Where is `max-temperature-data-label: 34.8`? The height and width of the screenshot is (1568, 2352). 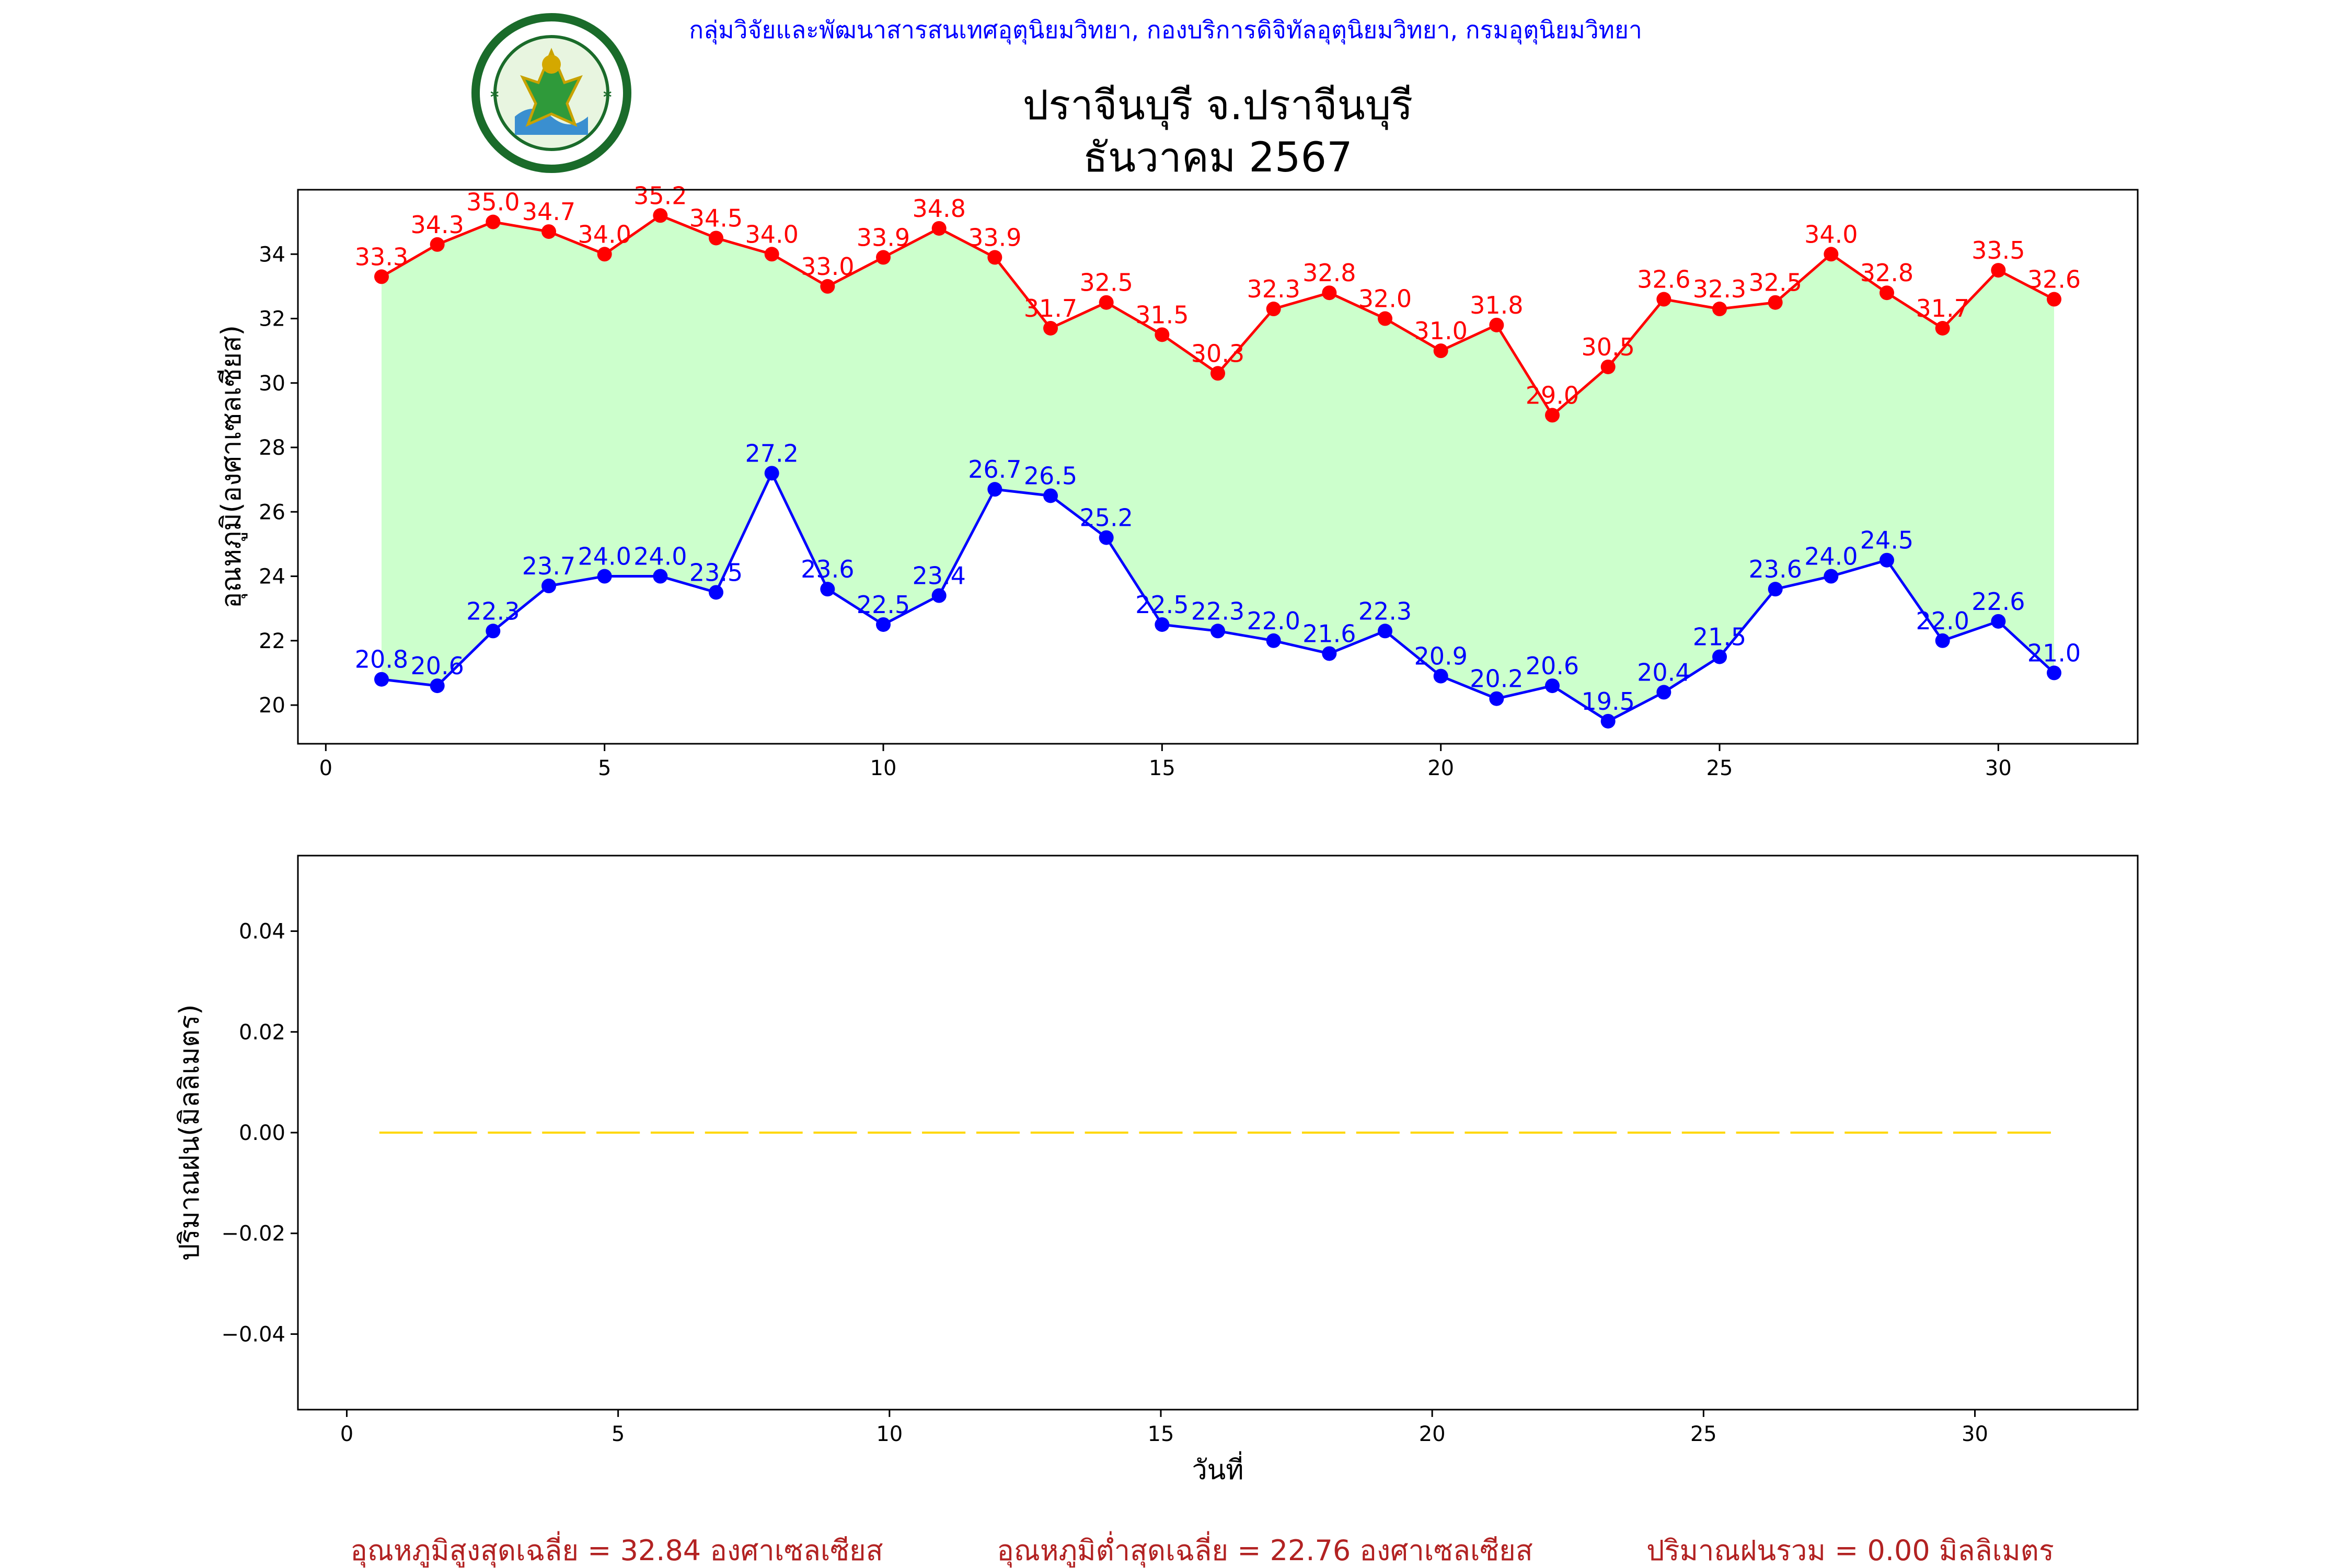
max-temperature-data-label: 34.8 is located at coordinates (938, 208).